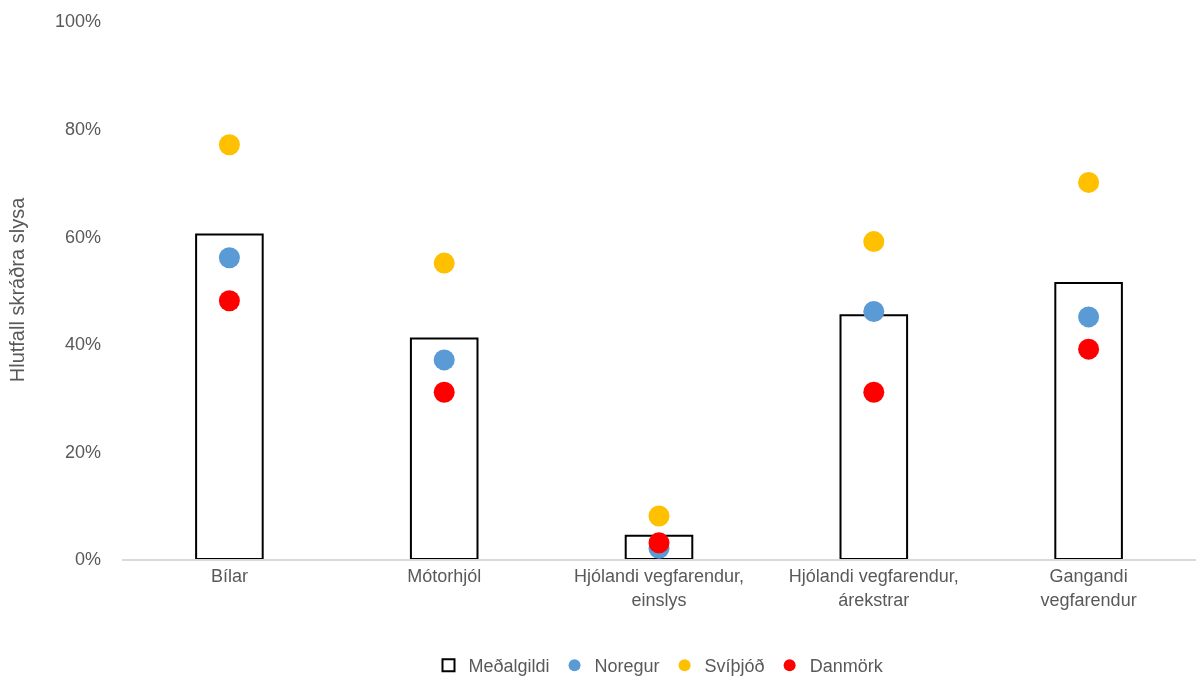 The width and height of the screenshot is (1196, 684). I want to click on legend-label: Svíþjóð, so click(734, 666).